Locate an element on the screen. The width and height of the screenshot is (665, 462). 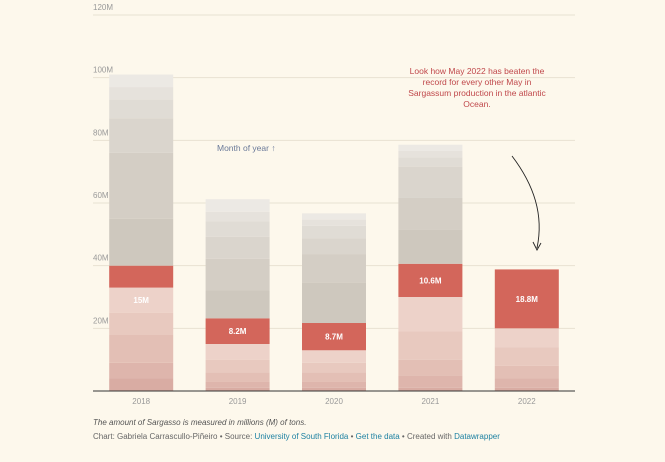
x-tick-label: 2018 is located at coordinates (141, 401).